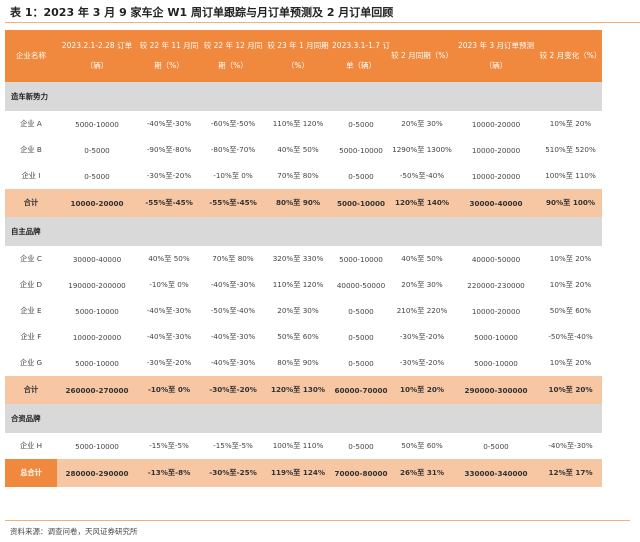 Image resolution: width=640 pixels, height=542 pixels. I want to click on header-cell: 较 23 年 1 月同期（%）, so click(298, 55).